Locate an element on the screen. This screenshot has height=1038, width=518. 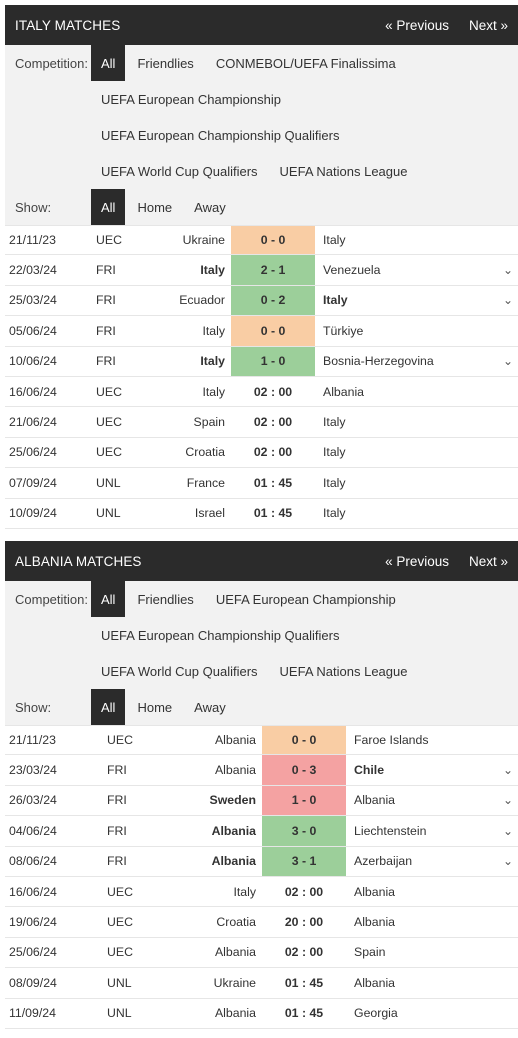
match-row: 25/06/24 UEC Croatia 02 : 00 Italy is located at coordinates (261, 453).